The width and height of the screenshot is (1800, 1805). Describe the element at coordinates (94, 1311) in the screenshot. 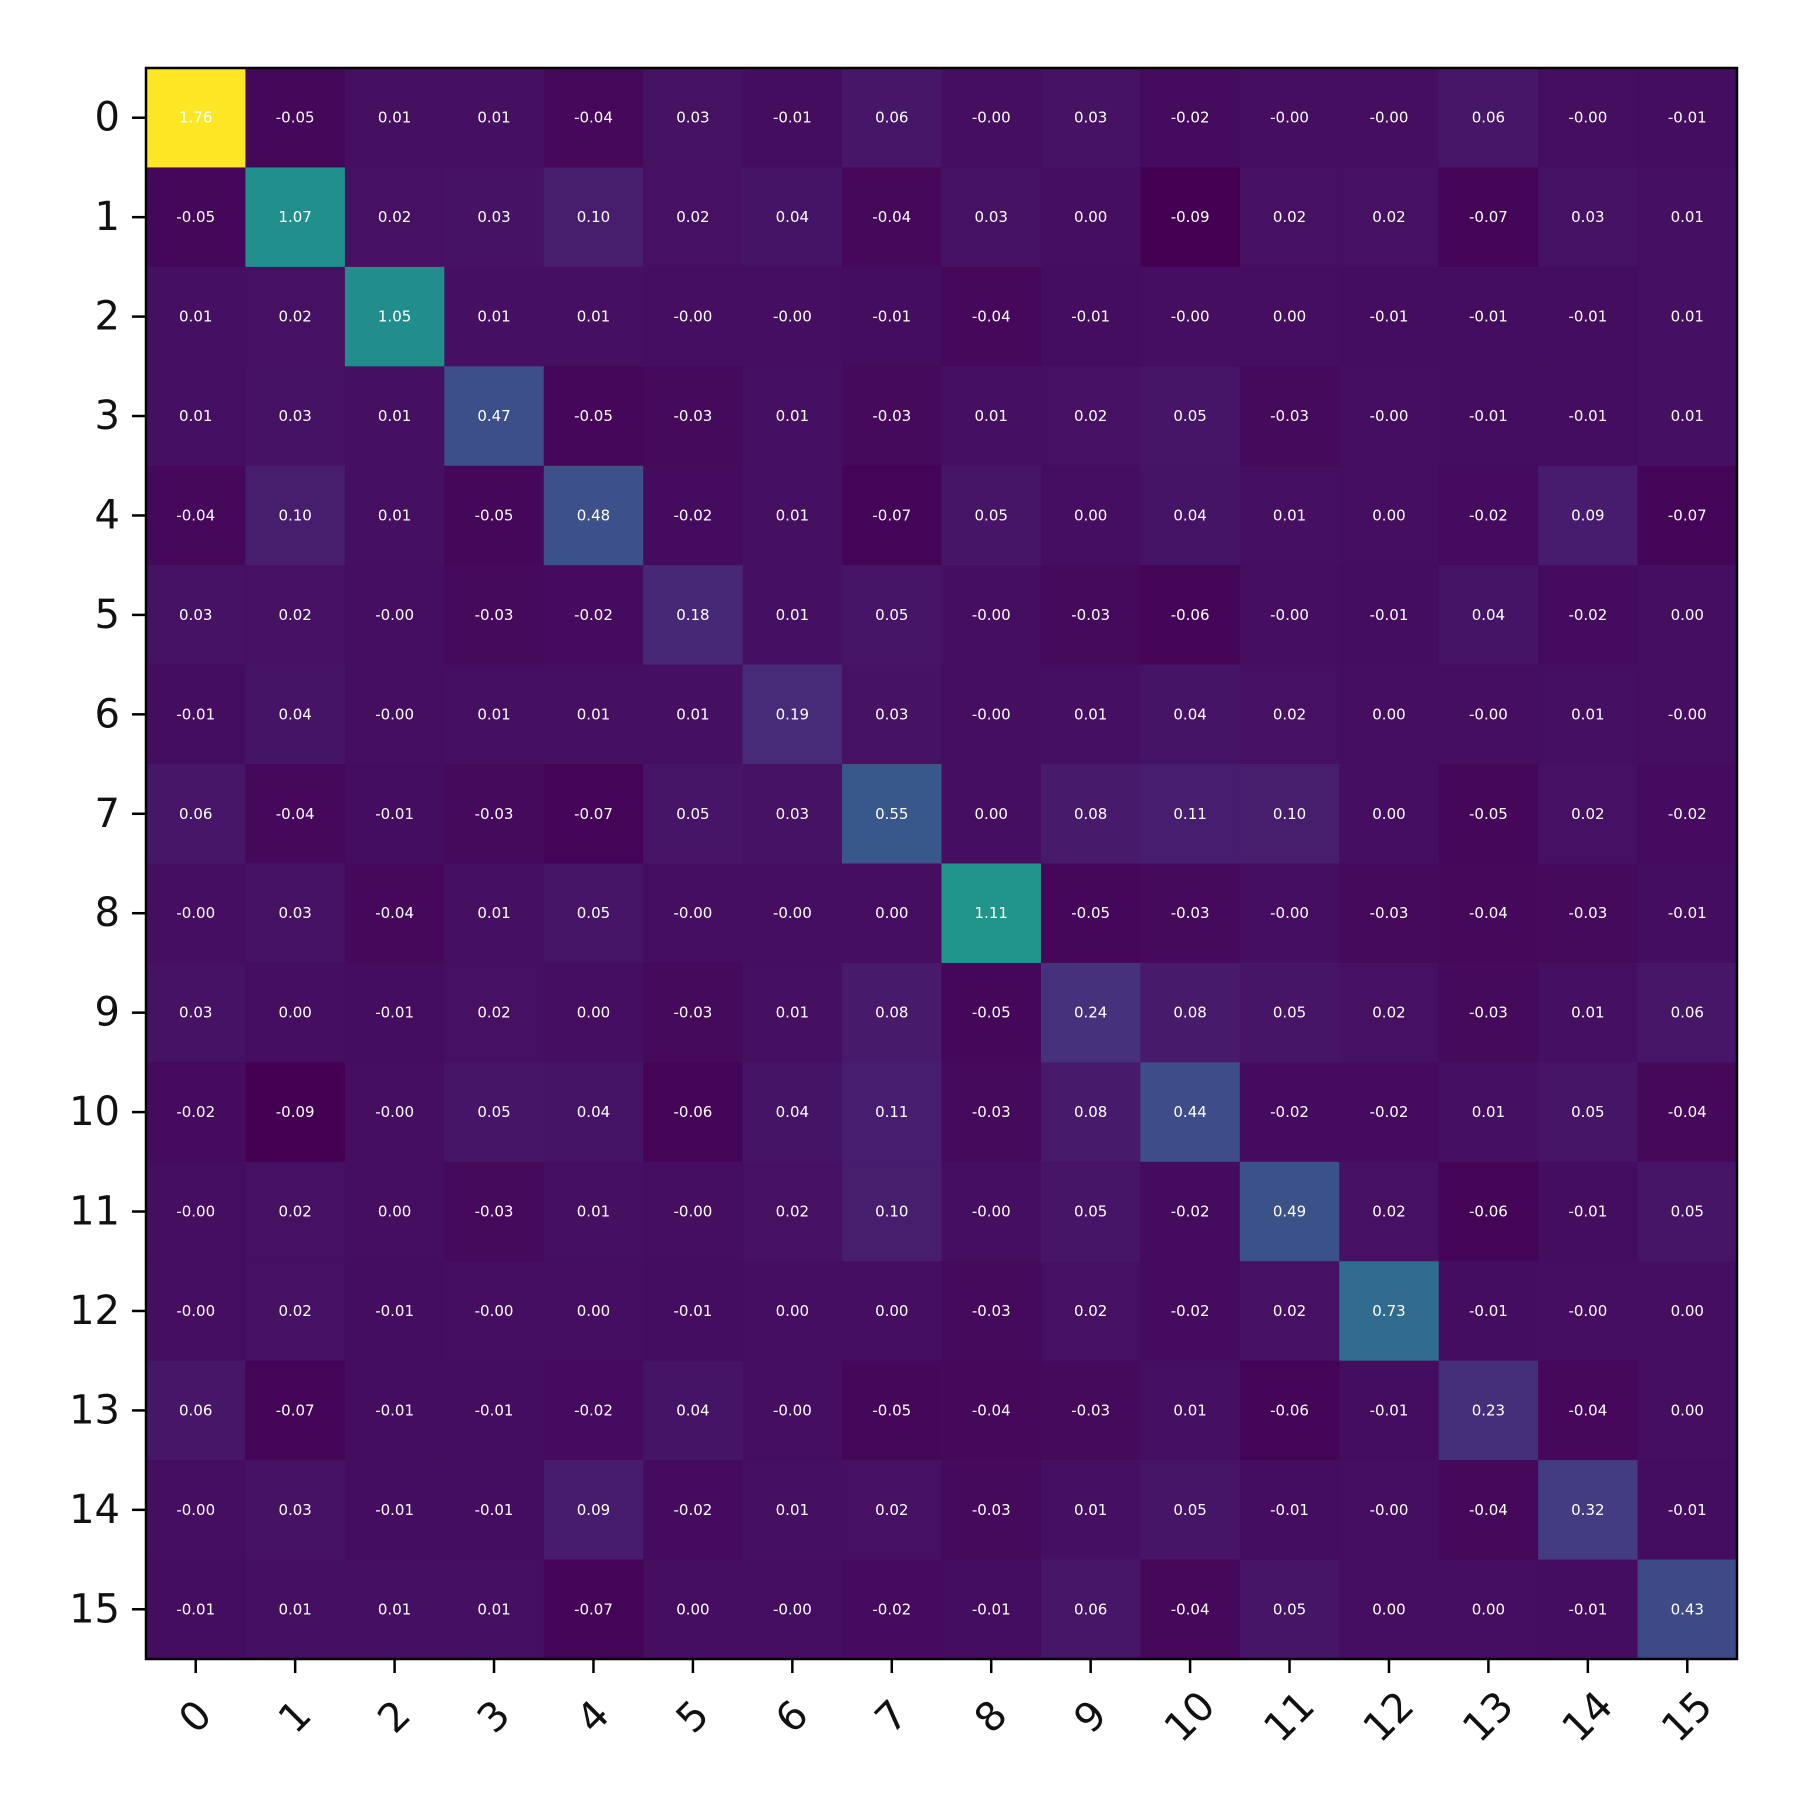

I see `y-tick-label: 12` at that location.